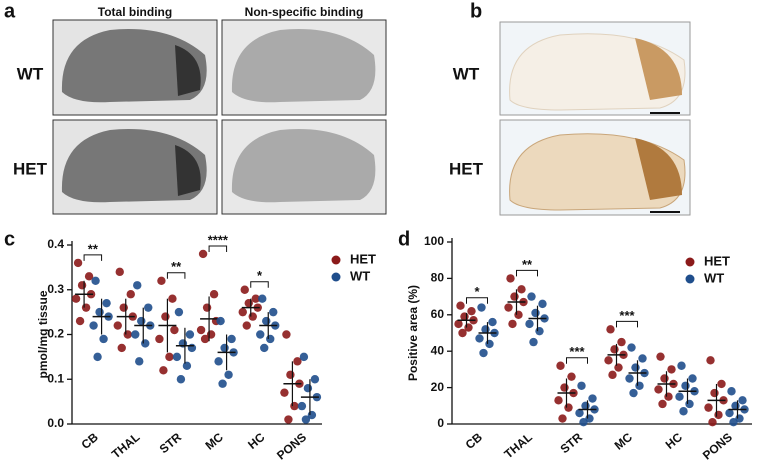 The height and width of the screenshot is (464, 762). Describe the element at coordinates (466, 168) in the screenshot. I see `row-label: HET` at that location.